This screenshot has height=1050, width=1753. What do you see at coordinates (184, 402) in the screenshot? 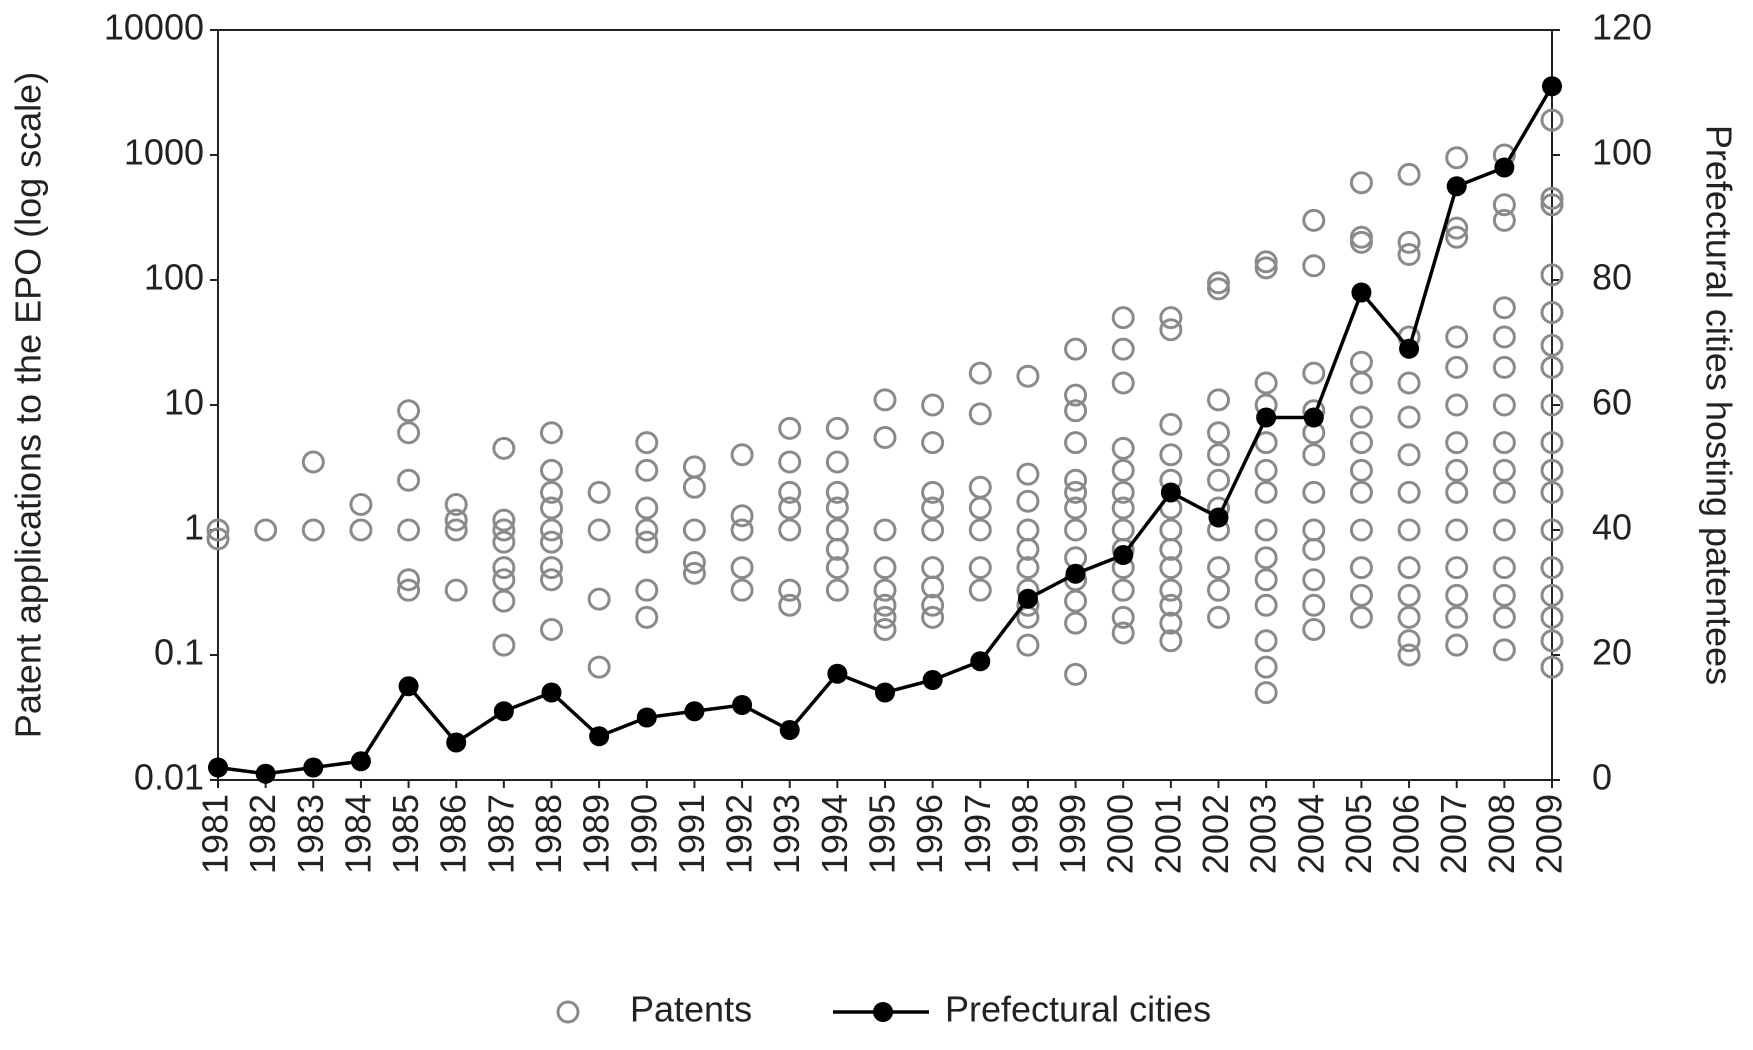
I see `y-tick-label: 10` at bounding box center [184, 402].